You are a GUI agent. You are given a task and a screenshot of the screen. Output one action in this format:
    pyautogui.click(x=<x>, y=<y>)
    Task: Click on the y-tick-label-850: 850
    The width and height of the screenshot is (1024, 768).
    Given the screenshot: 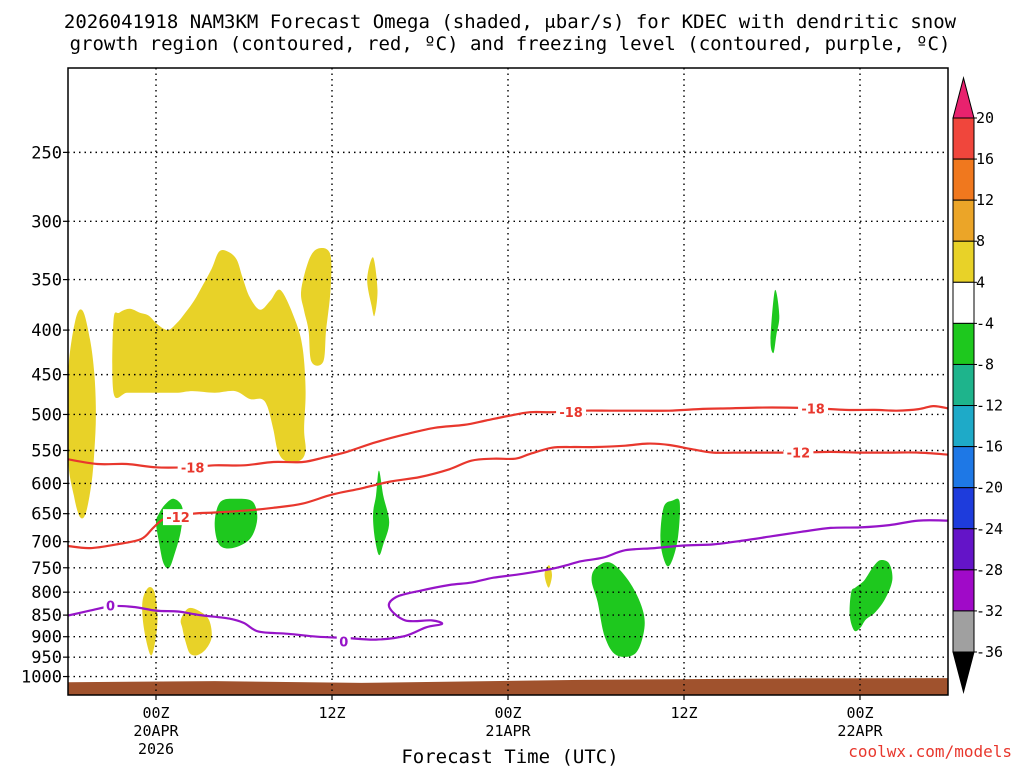 What is the action you would take?
    pyautogui.click(x=46, y=616)
    